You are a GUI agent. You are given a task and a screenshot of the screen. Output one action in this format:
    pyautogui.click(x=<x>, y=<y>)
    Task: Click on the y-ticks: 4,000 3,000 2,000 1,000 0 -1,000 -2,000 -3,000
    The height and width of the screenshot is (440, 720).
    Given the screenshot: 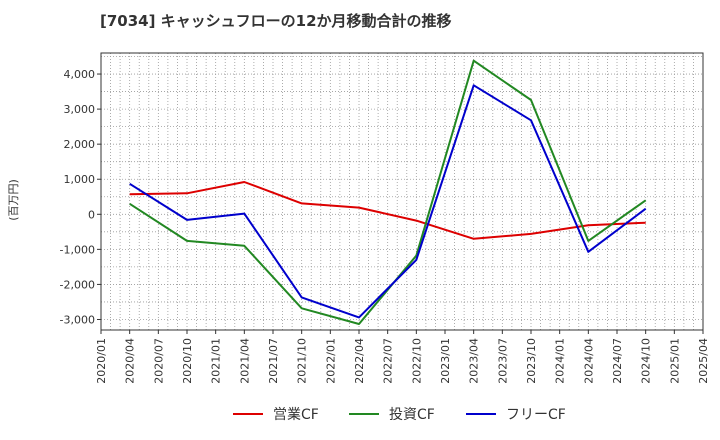 What is the action you would take?
    pyautogui.click(x=80, y=197)
    